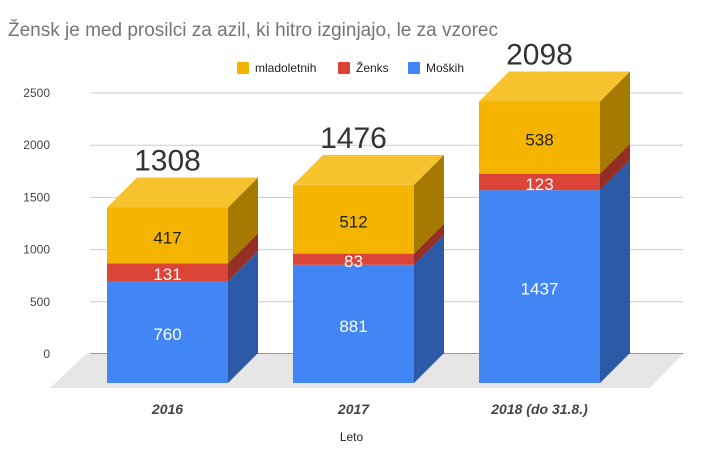 Image resolution: width=703 pixels, height=469 pixels. Describe the element at coordinates (540, 289) in the screenshot. I see `bar-data-label: 1437` at that location.